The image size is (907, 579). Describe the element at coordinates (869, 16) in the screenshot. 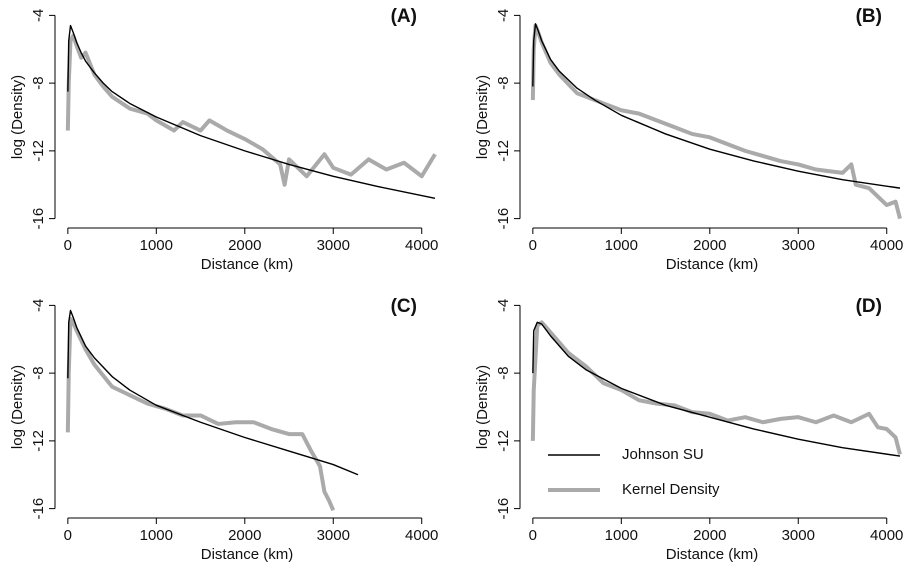

I see `panel-title: (B)` at that location.